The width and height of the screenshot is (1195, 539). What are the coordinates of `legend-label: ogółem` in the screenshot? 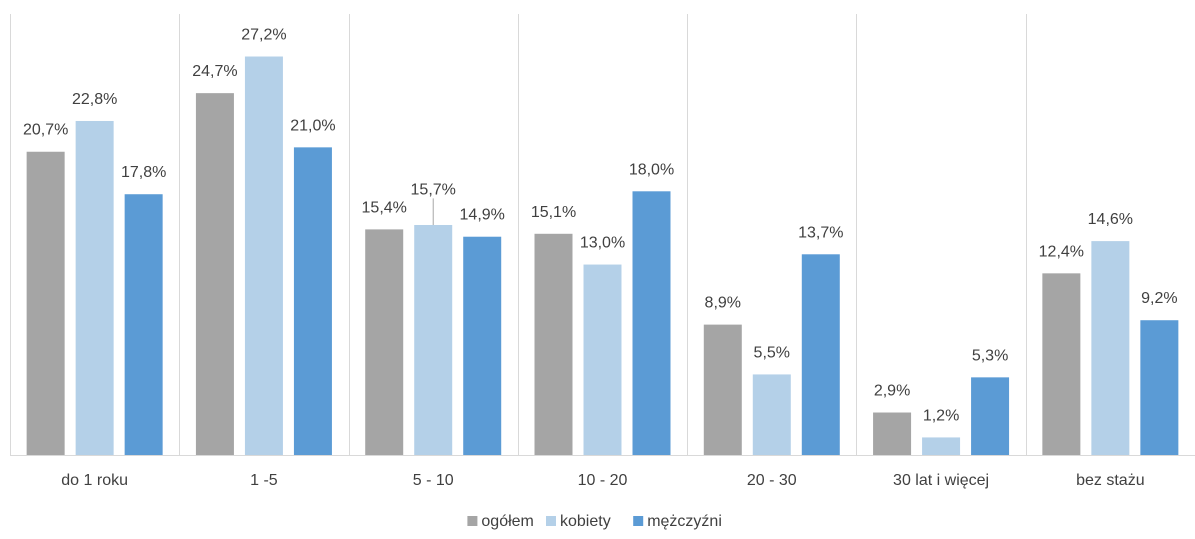 It's located at (507, 521).